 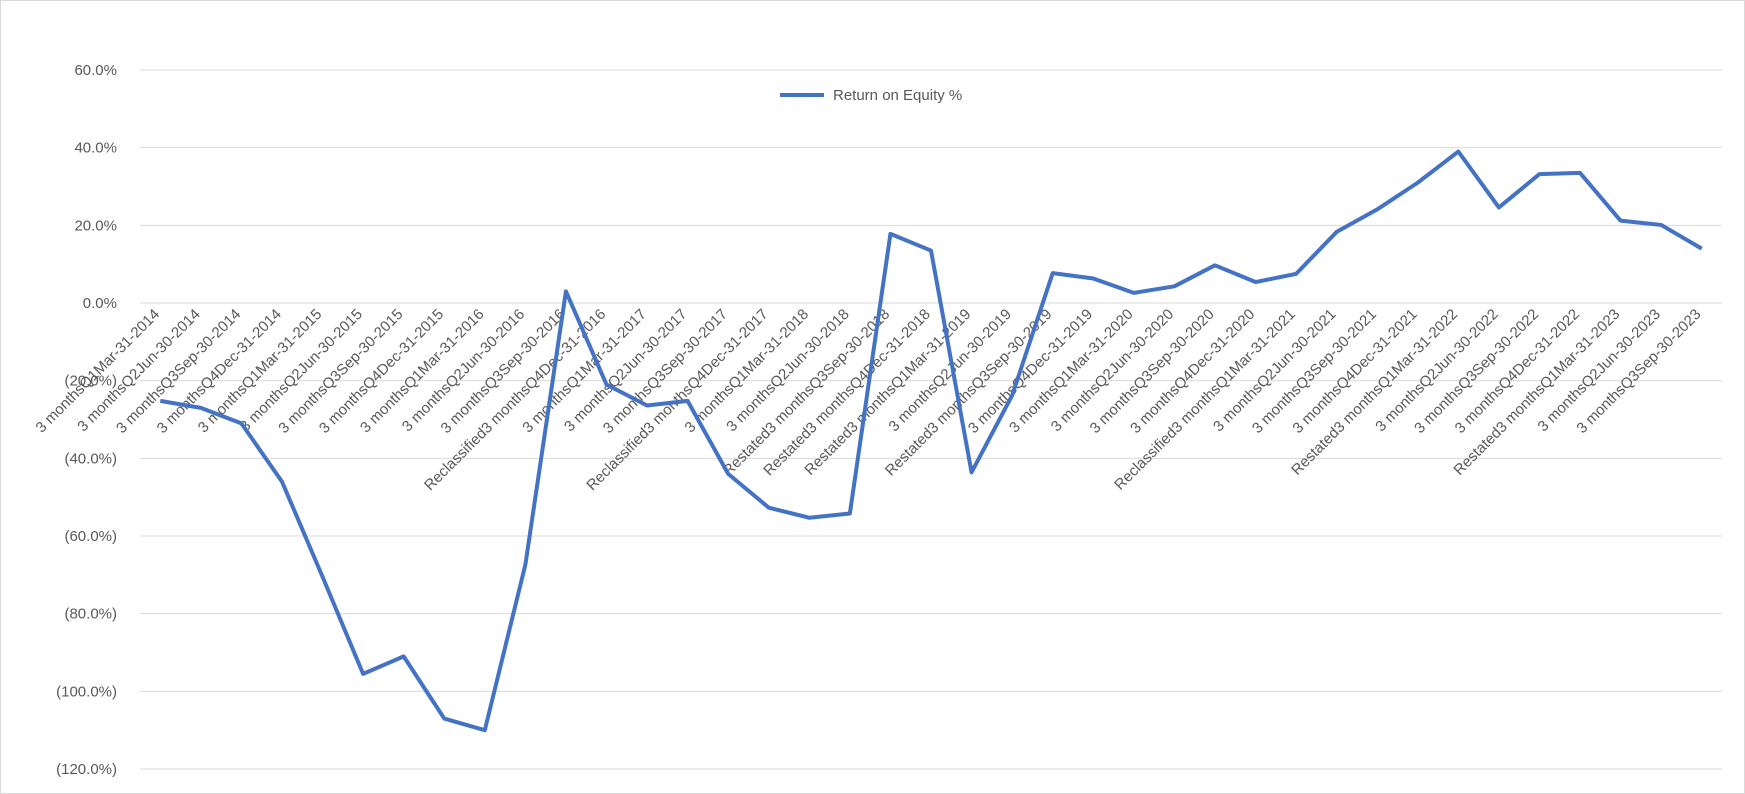 What do you see at coordinates (90, 614) in the screenshot?
I see `y-tick-label: (80.0%)` at bounding box center [90, 614].